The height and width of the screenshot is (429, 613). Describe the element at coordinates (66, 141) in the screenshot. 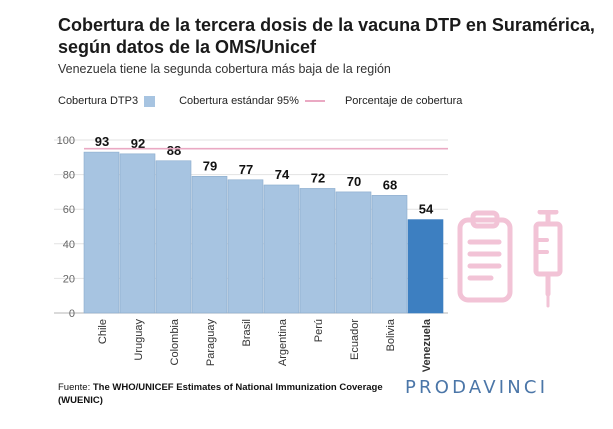

I see `y-tick-label: 100` at that location.